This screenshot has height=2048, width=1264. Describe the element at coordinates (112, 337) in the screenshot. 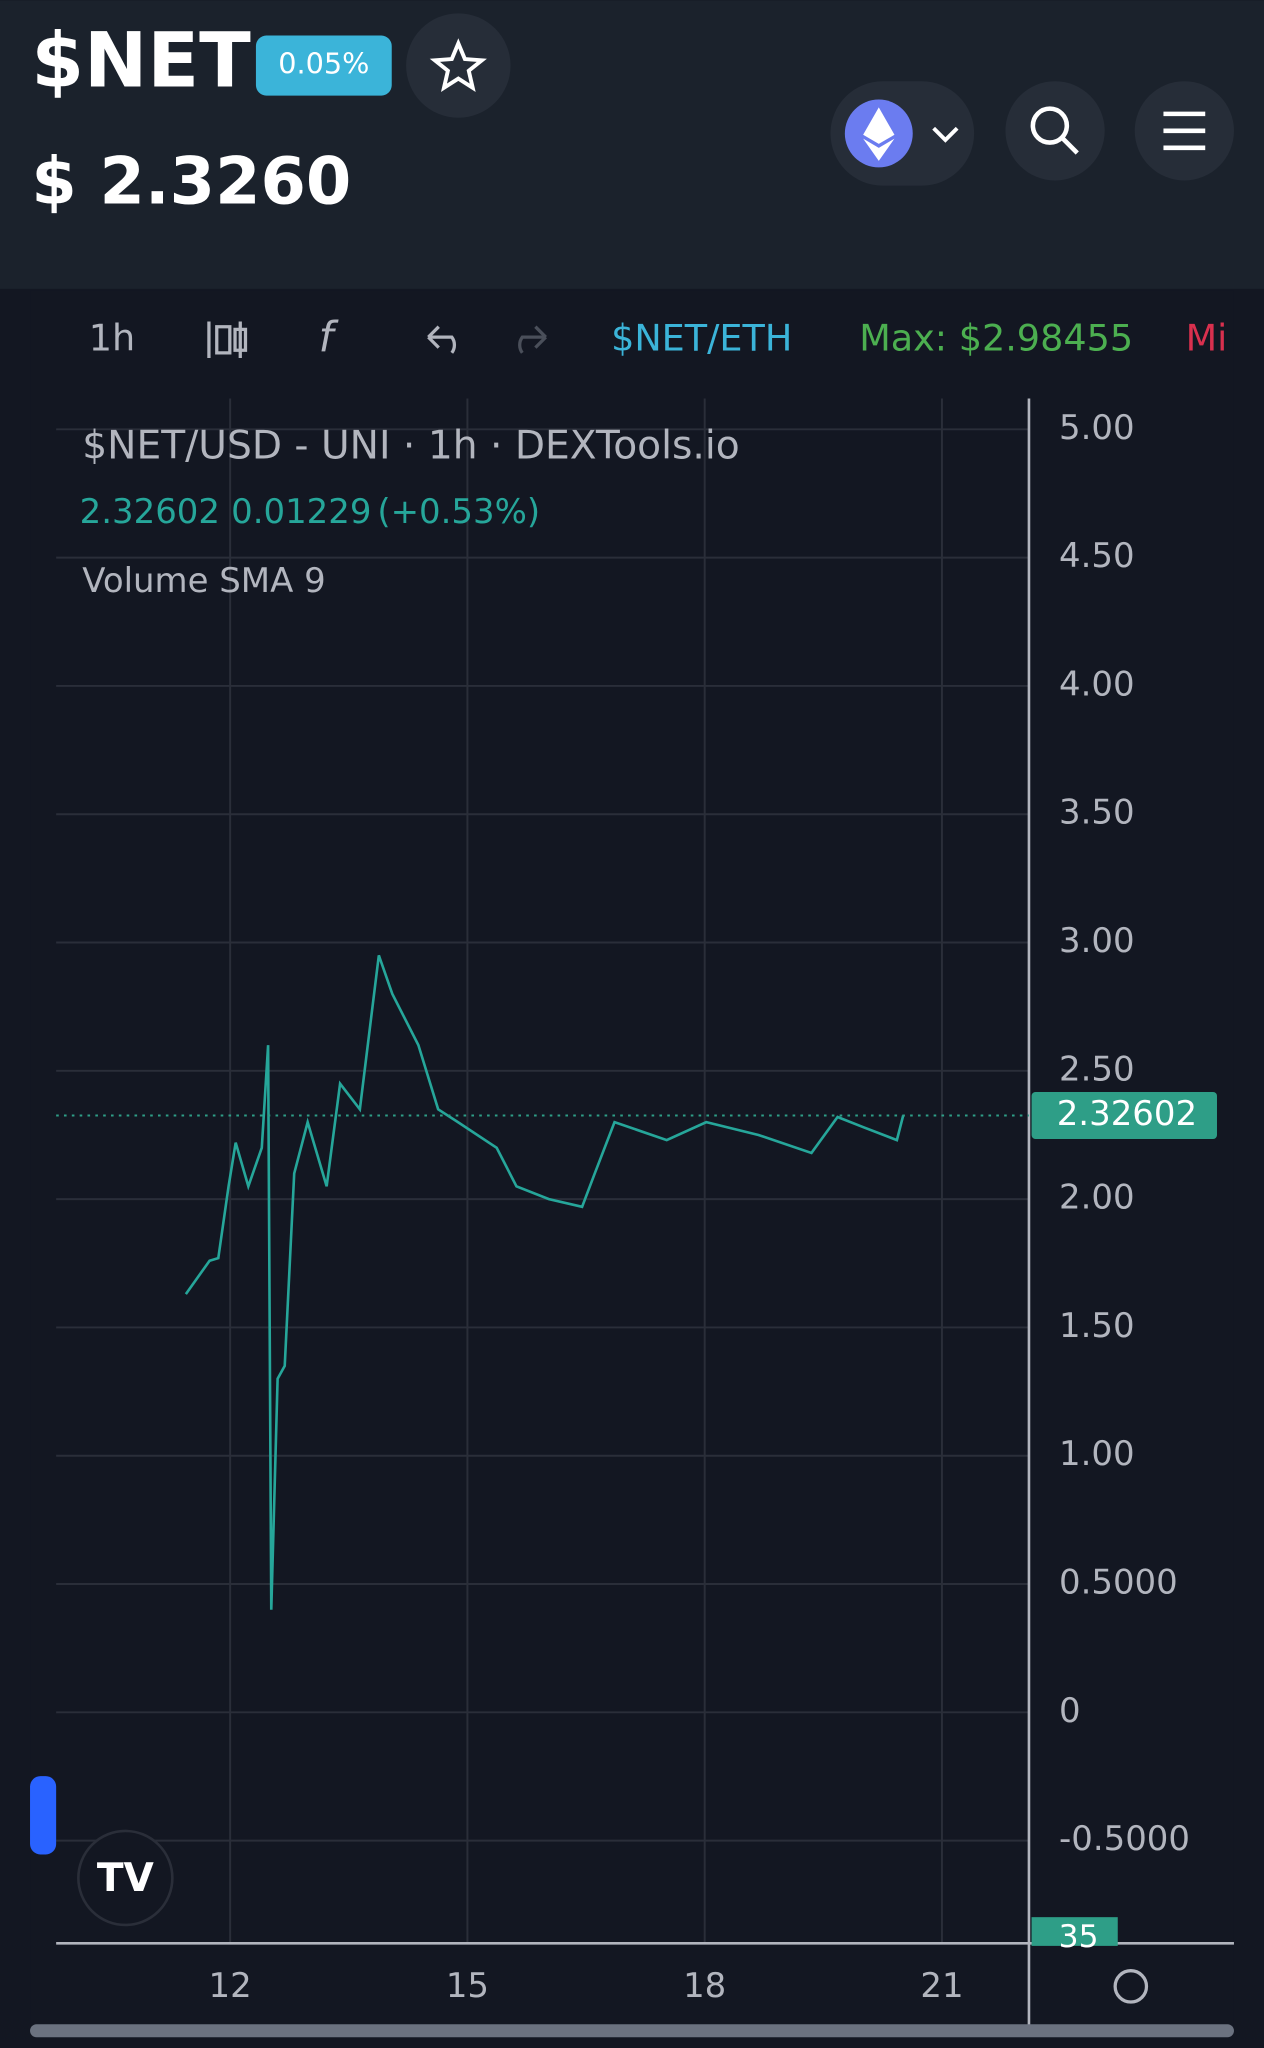

I see `interval: 1h` at that location.